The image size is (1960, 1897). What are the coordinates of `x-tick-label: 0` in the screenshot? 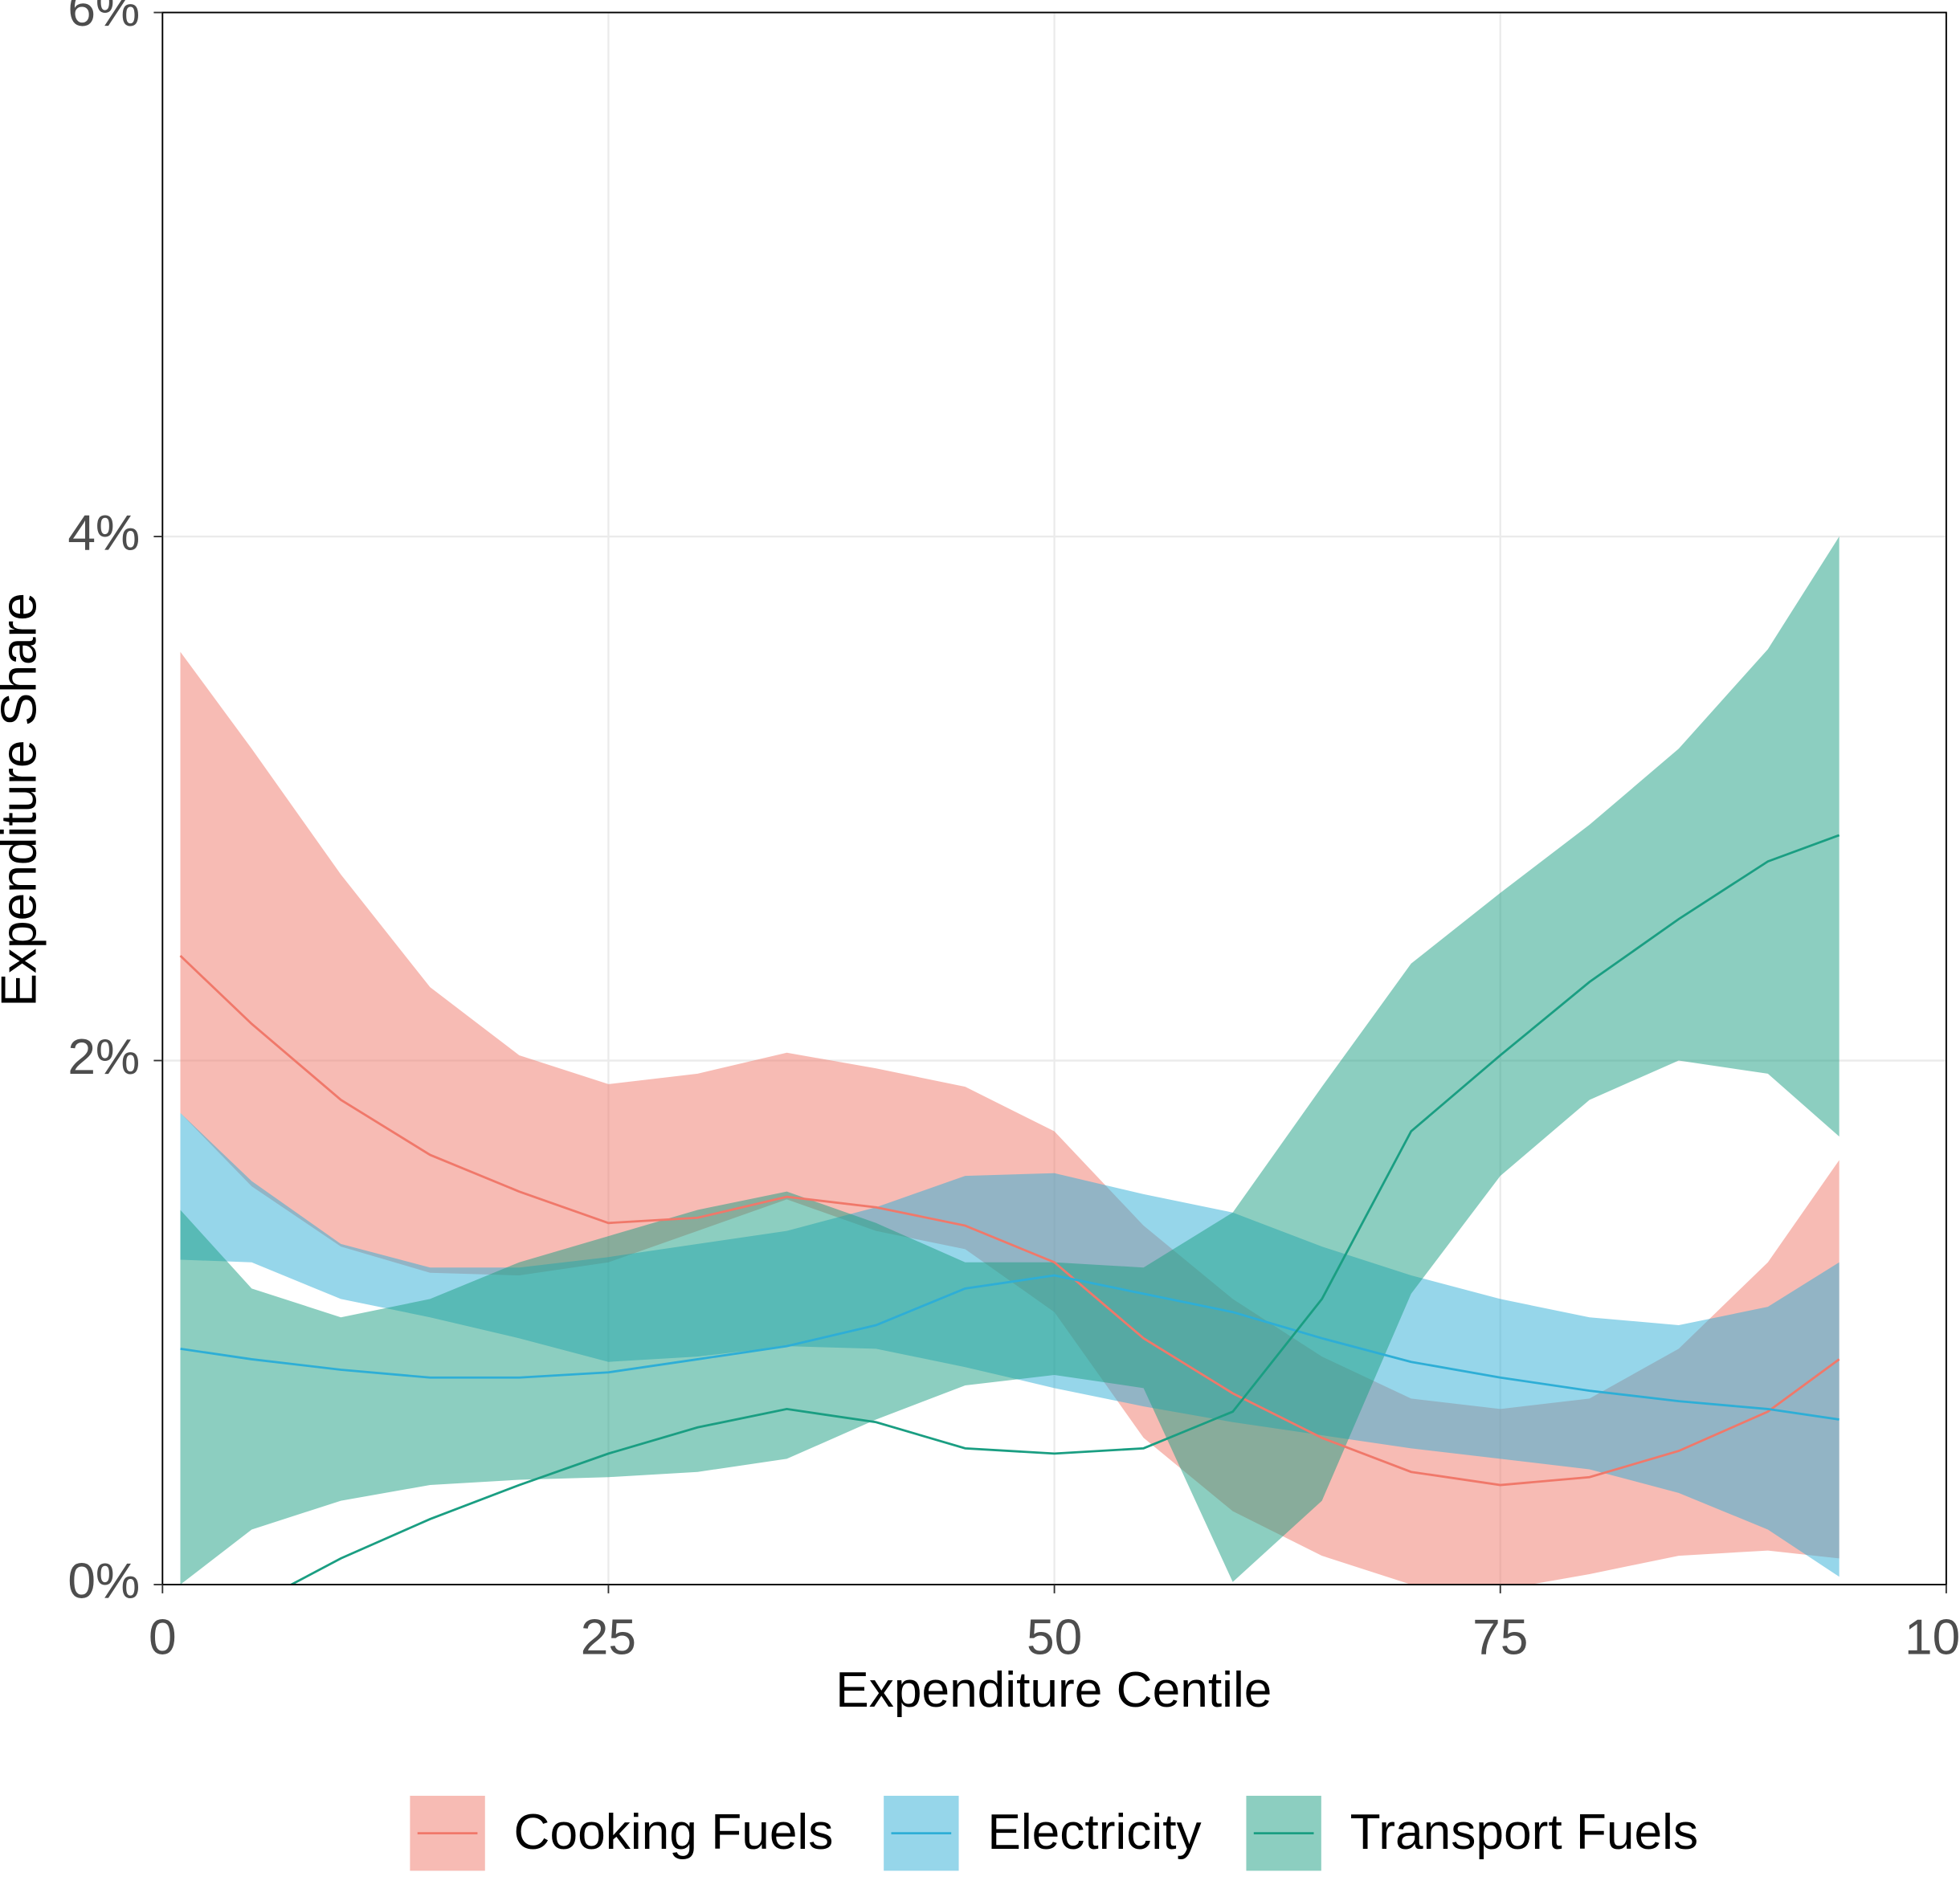 It's located at (163, 1637).